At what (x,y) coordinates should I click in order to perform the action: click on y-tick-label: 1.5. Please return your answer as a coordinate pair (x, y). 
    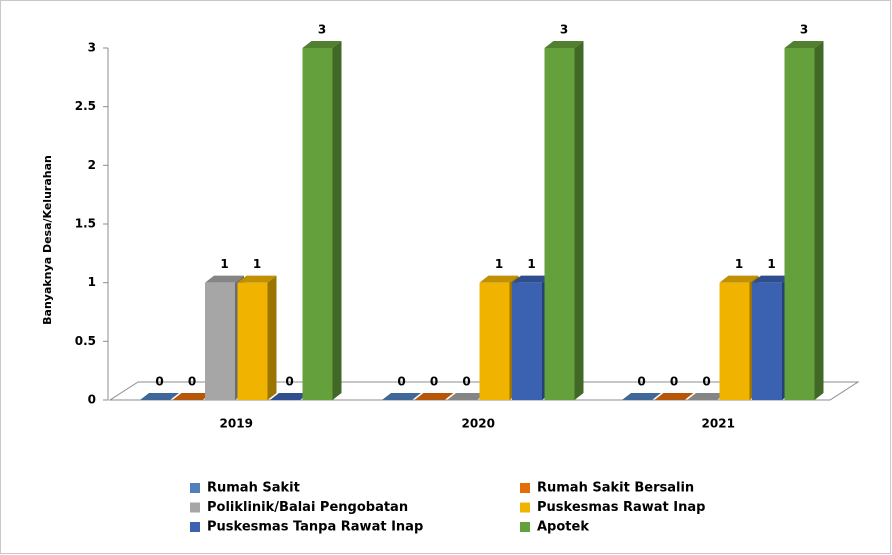
    Looking at the image, I should click on (85, 224).